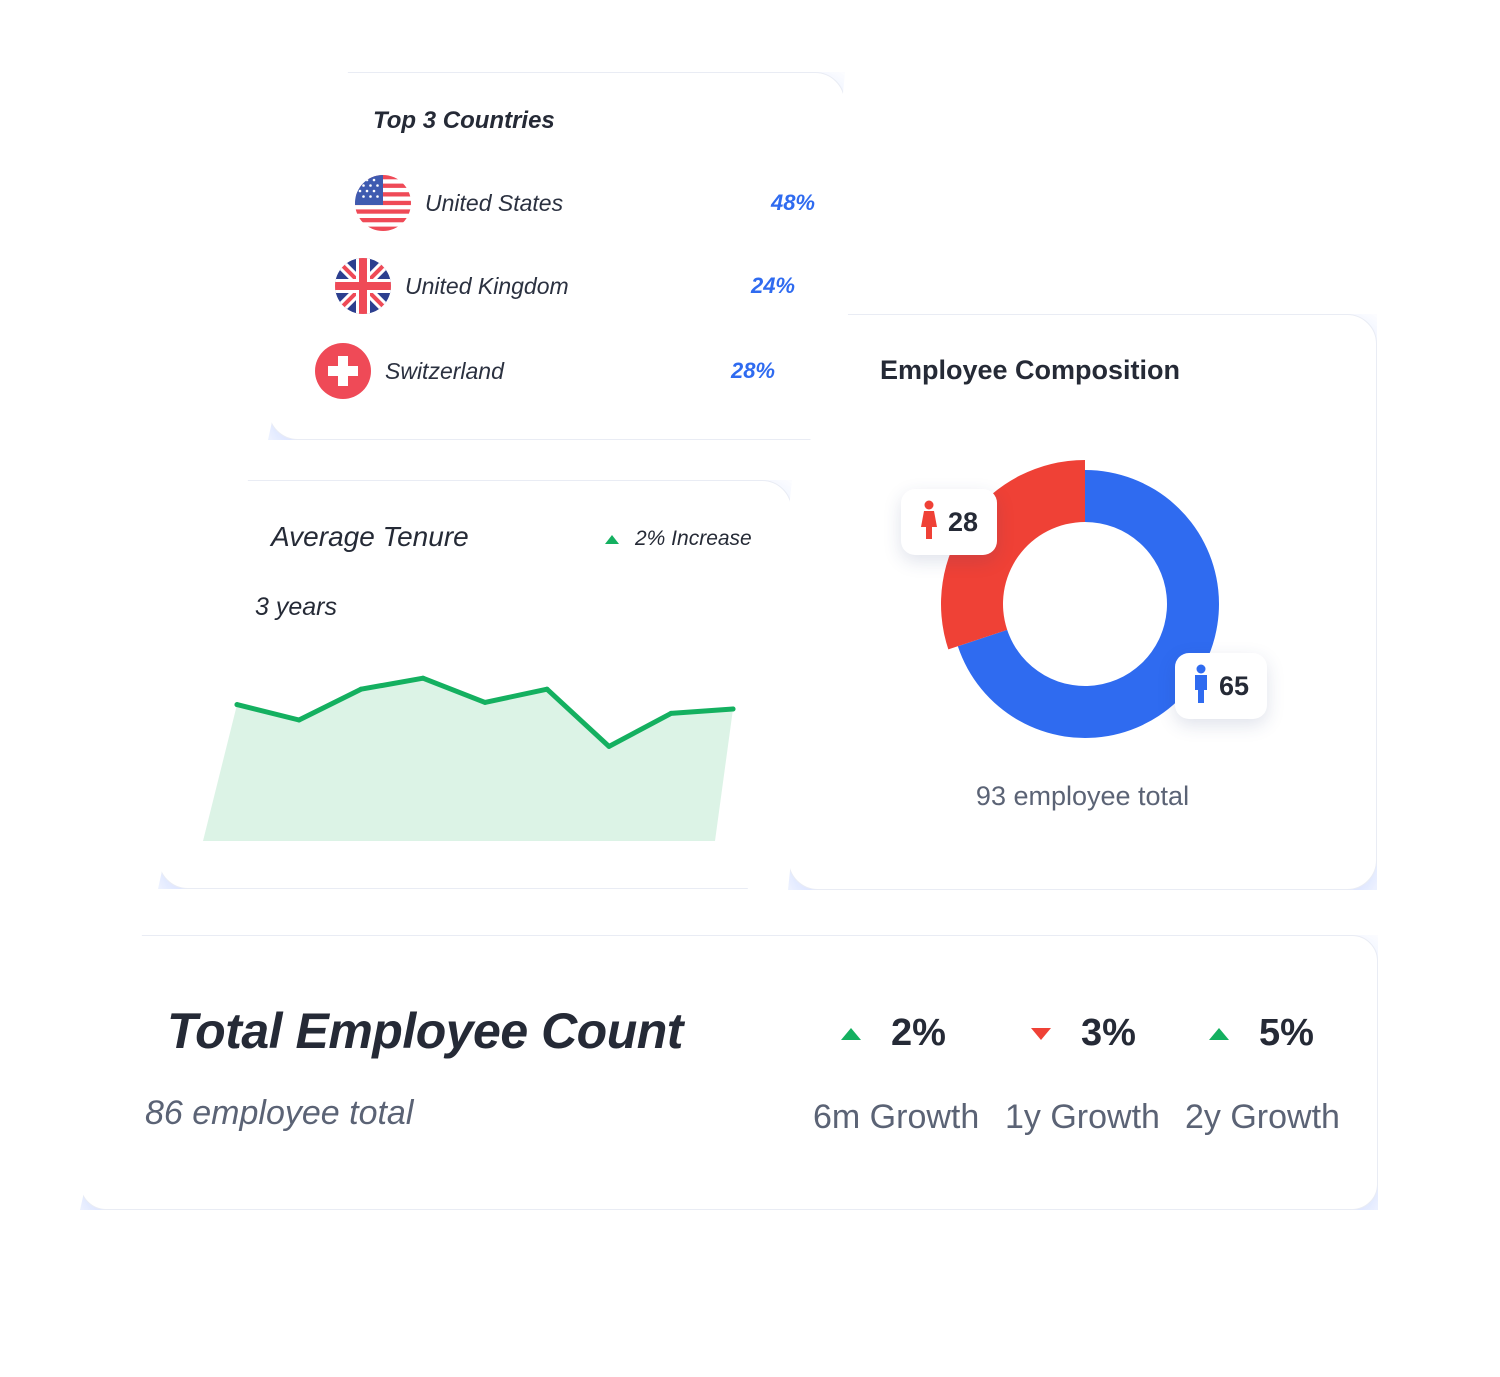 This screenshot has height=1377, width=1500. Describe the element at coordinates (693, 538) in the screenshot. I see `tenure-delta-label: 2% Increase` at that location.